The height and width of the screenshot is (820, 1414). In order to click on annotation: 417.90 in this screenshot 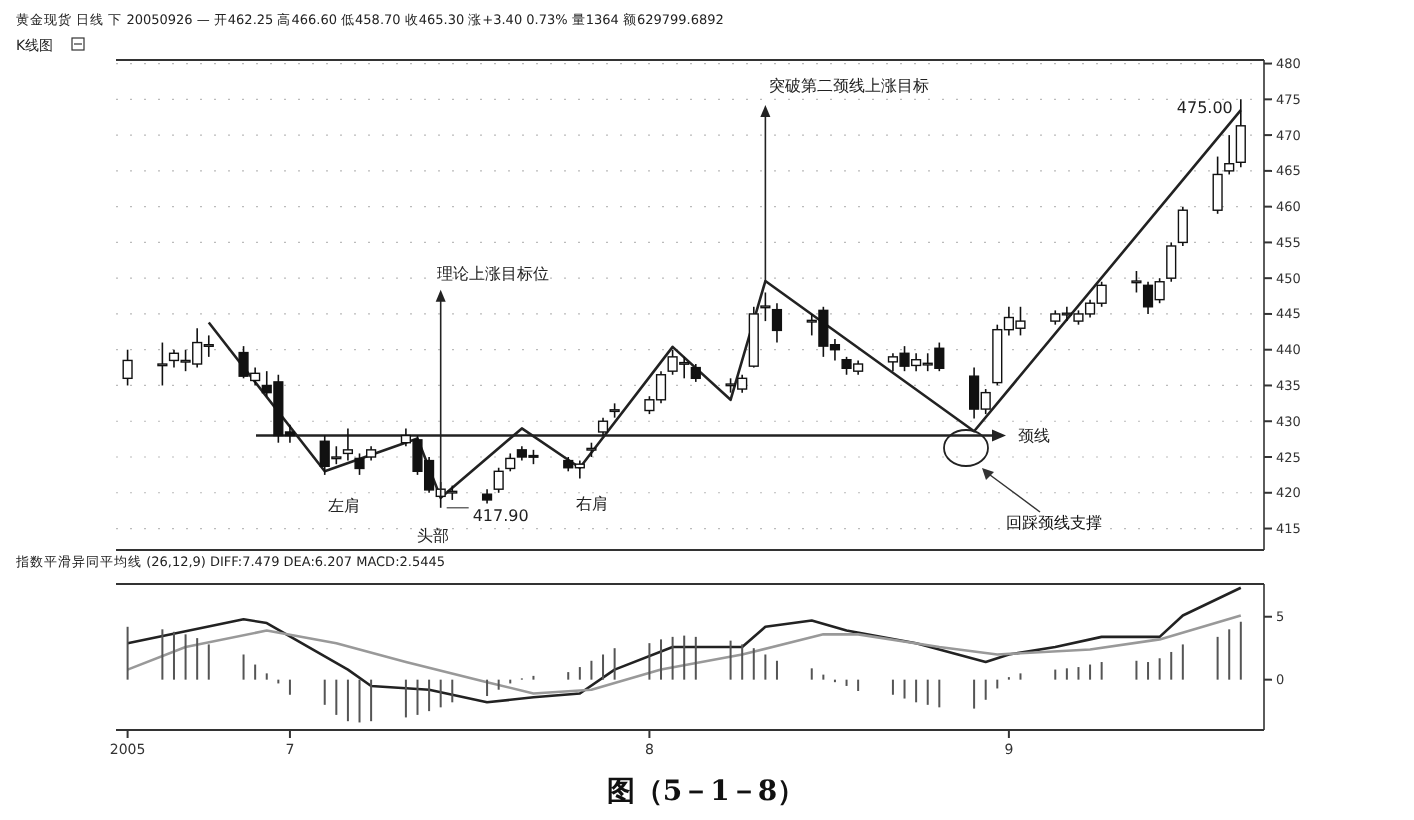, I will do `click(500, 516)`.